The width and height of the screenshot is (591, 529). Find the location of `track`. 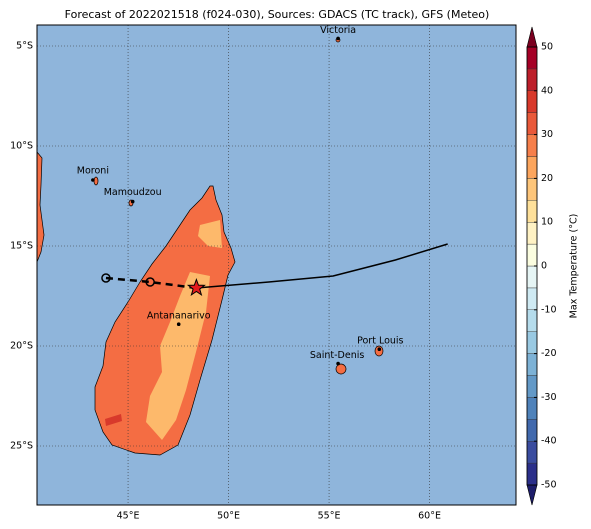

track is located at coordinates (274, 270).